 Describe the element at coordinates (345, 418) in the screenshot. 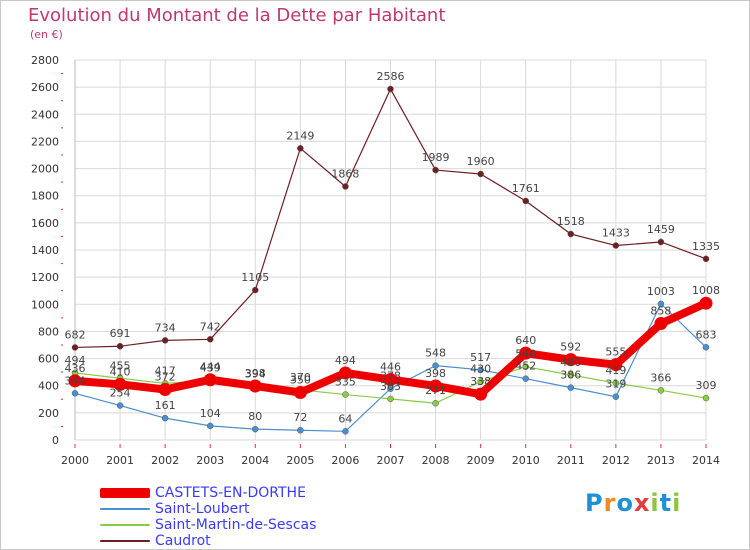

I see `data-label: 64` at that location.